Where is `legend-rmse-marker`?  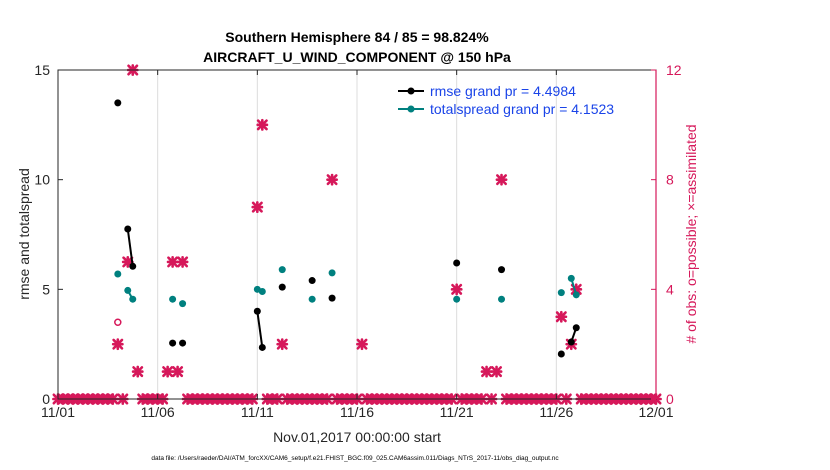 legend-rmse-marker is located at coordinates (411, 91).